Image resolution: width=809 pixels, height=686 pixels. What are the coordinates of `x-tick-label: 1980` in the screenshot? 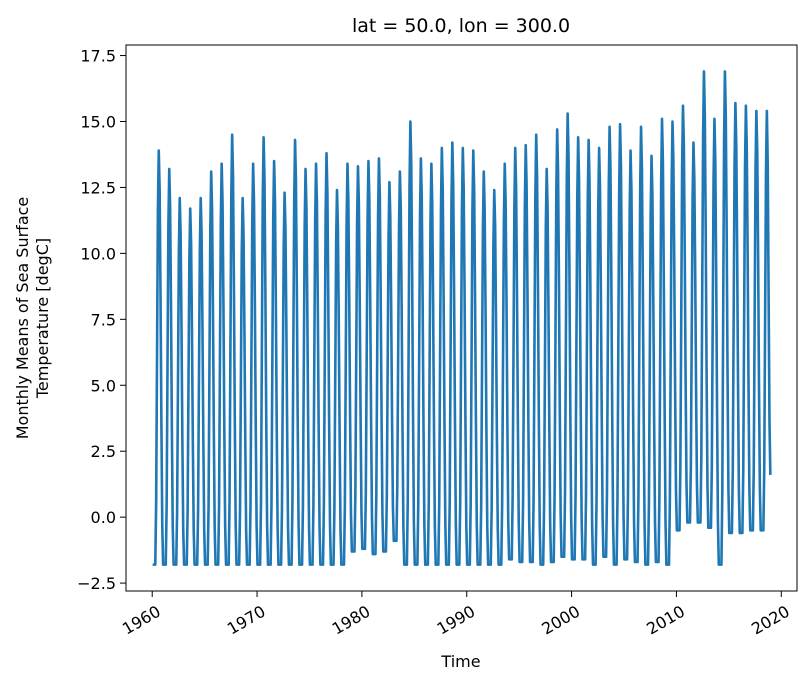 It's located at (351, 620).